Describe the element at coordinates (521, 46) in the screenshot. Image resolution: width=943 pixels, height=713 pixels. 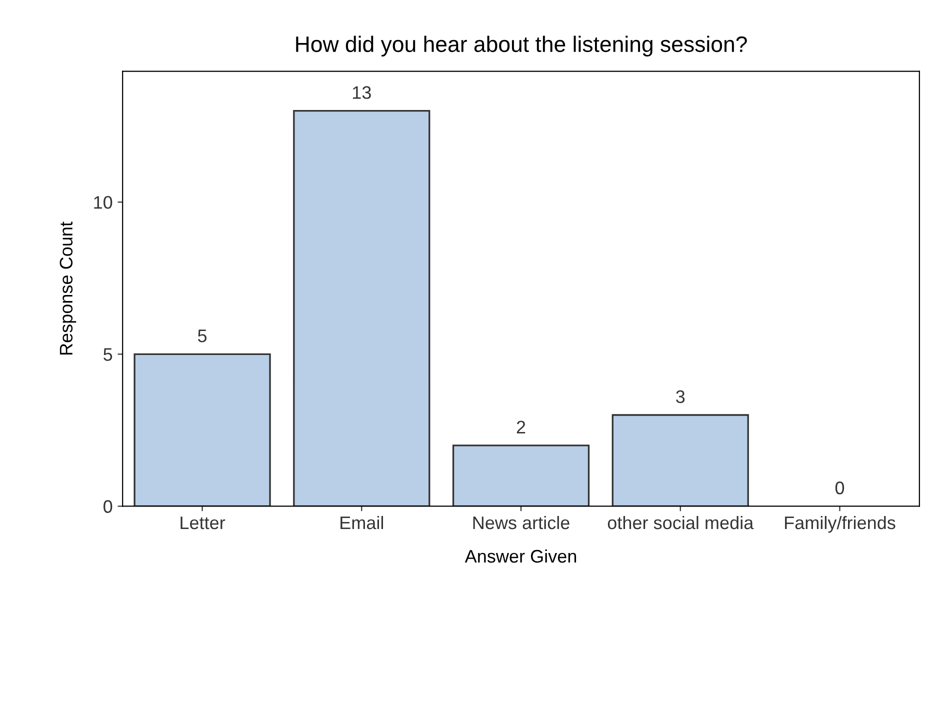
I see `chart-title: How did you hear about the listening session?` at that location.